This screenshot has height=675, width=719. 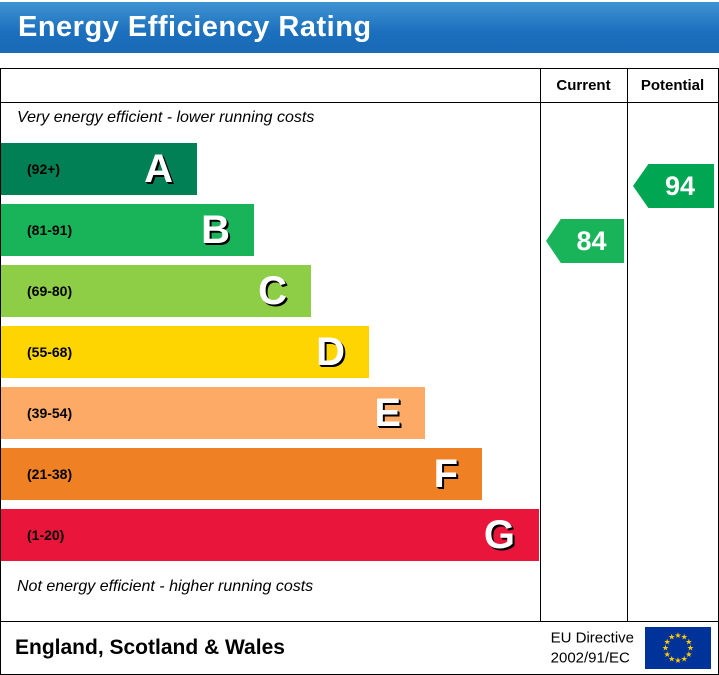 I want to click on band-bar-c: (69-80) C, so click(x=156, y=291).